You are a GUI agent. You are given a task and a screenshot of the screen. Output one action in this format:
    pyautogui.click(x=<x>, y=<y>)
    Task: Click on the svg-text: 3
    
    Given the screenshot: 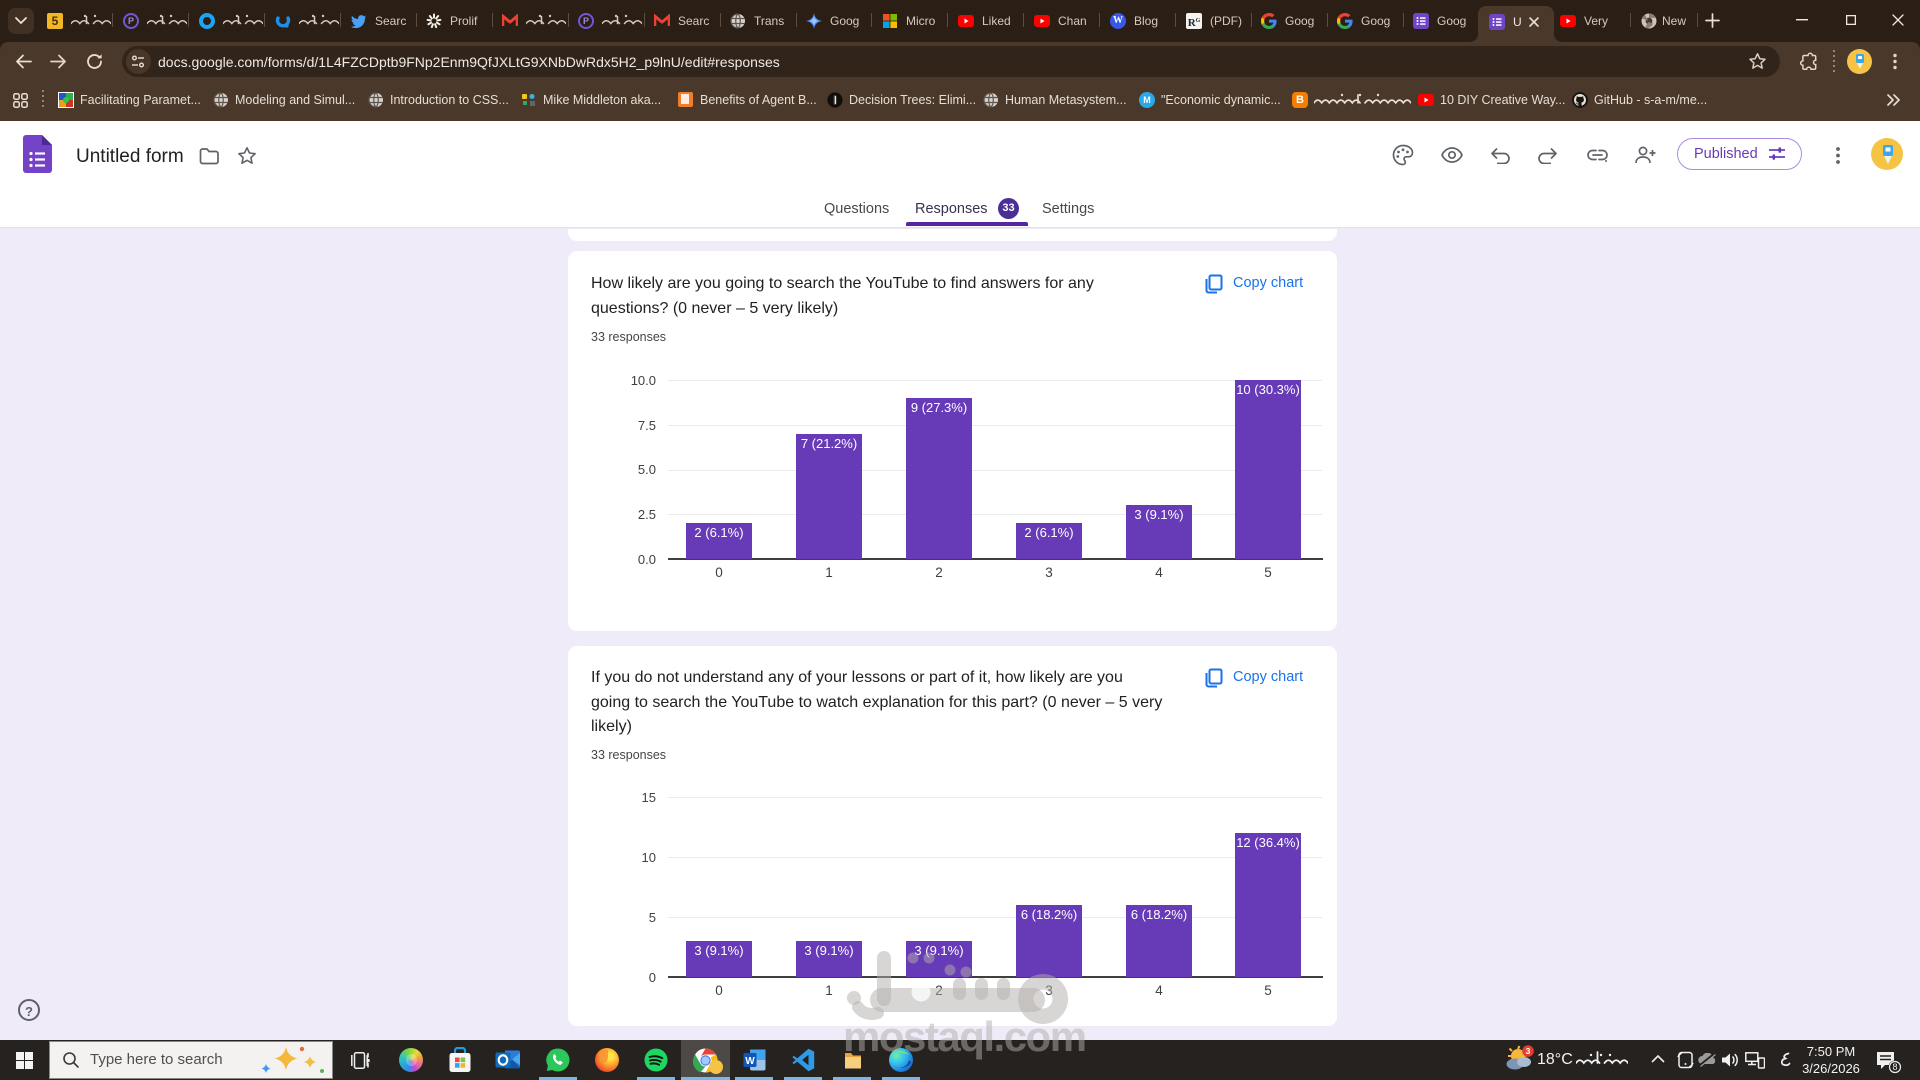 What is the action you would take?
    pyautogui.click(x=1528, y=1051)
    